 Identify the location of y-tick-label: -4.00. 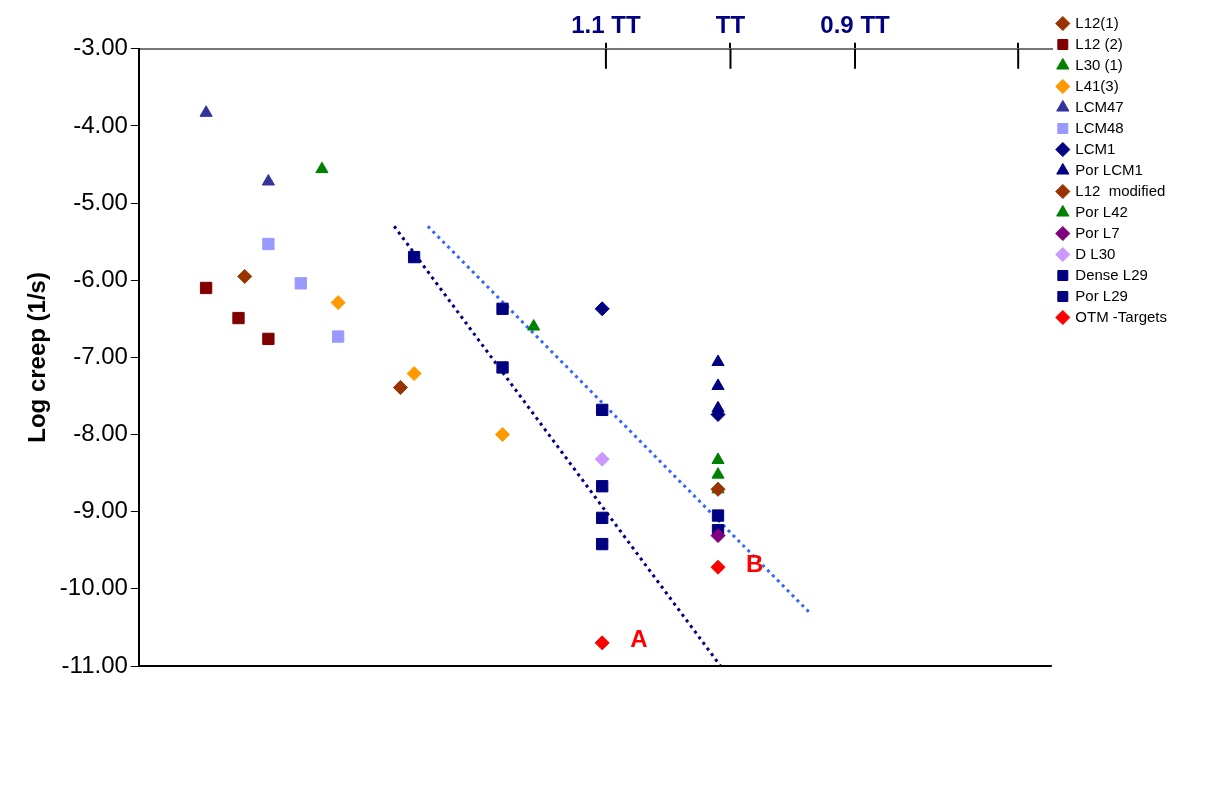
(100, 124).